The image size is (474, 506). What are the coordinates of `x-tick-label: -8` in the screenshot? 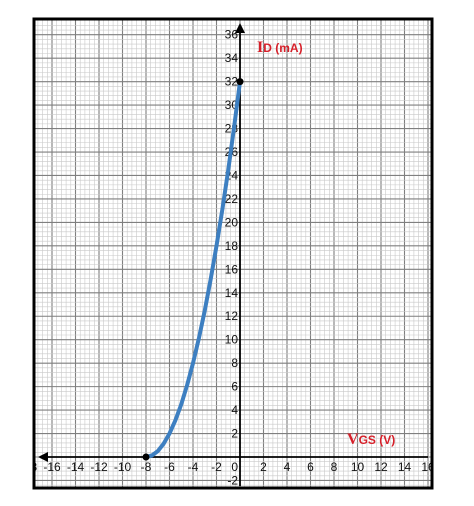 It's located at (146, 467).